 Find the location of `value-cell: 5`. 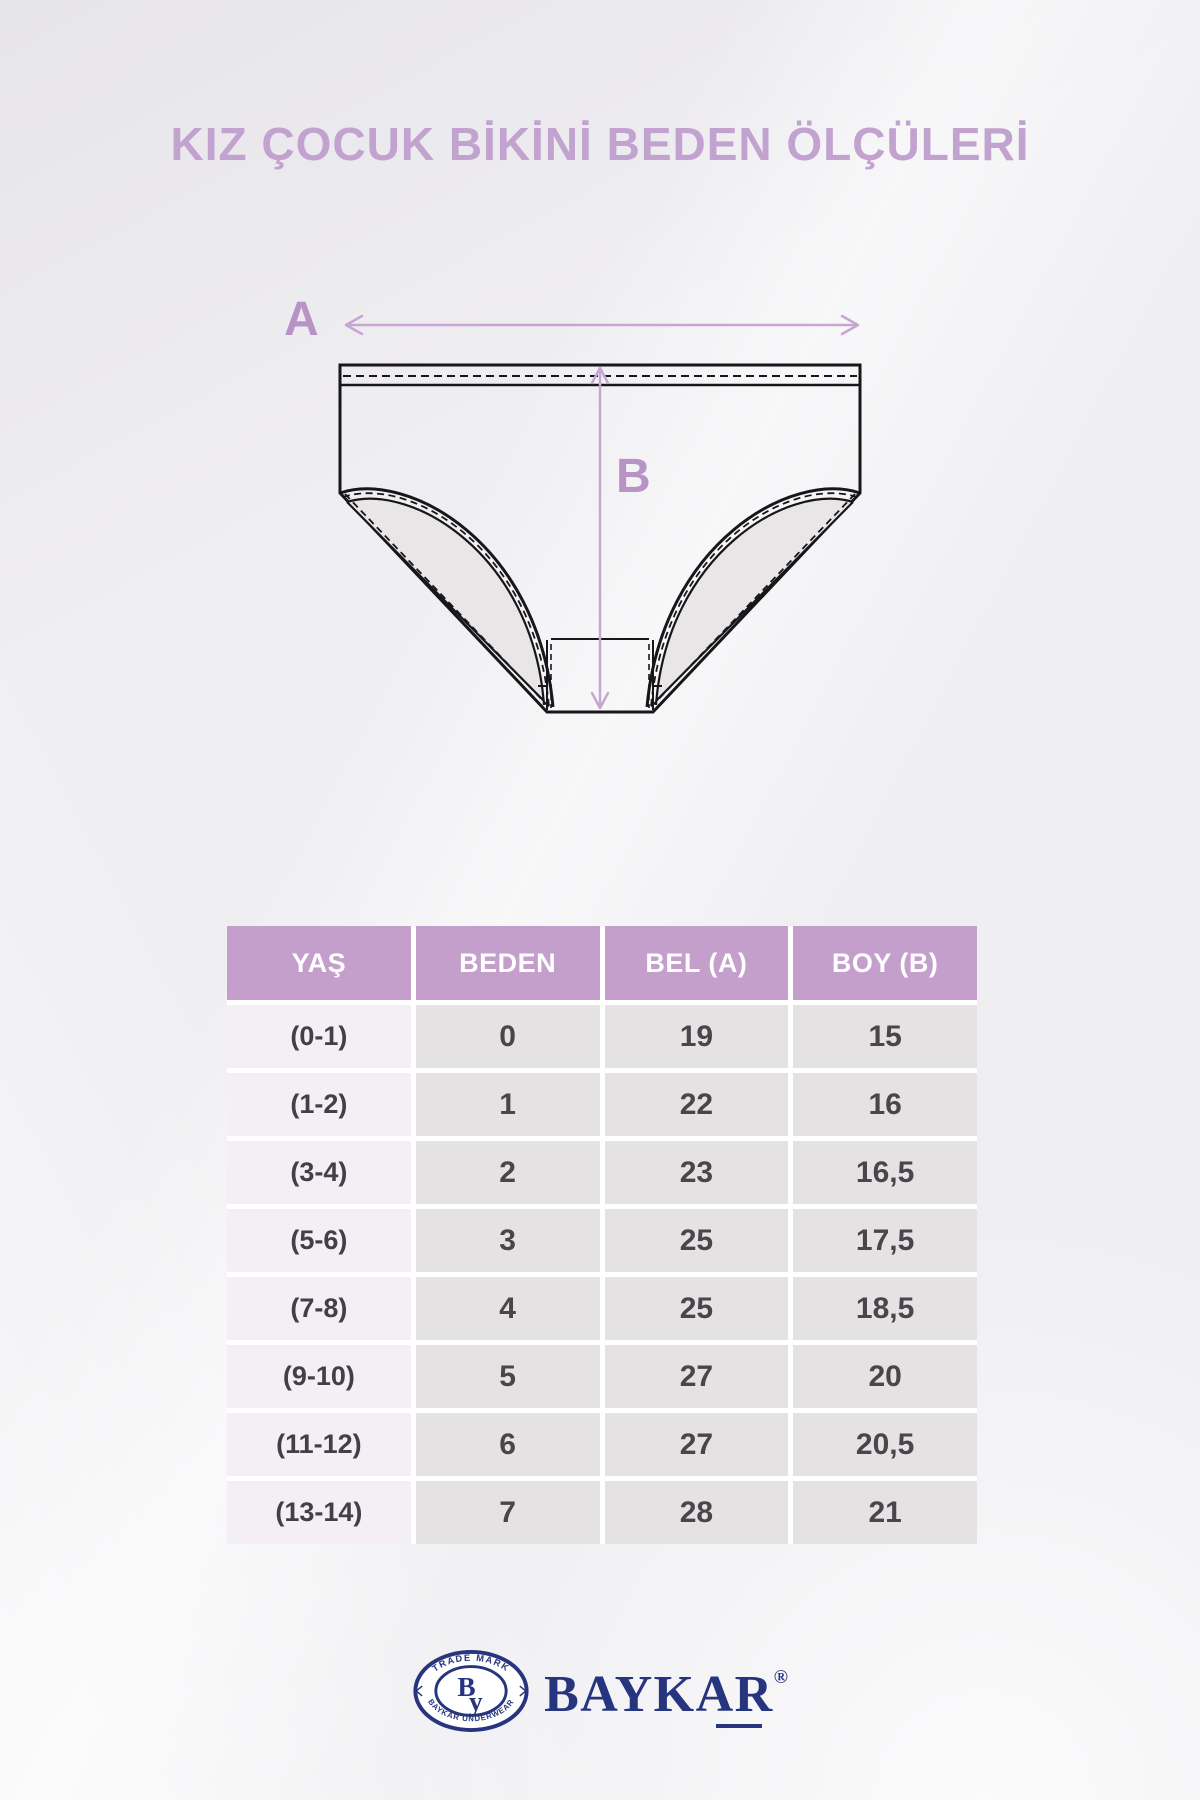

value-cell: 5 is located at coordinates (507, 1376).